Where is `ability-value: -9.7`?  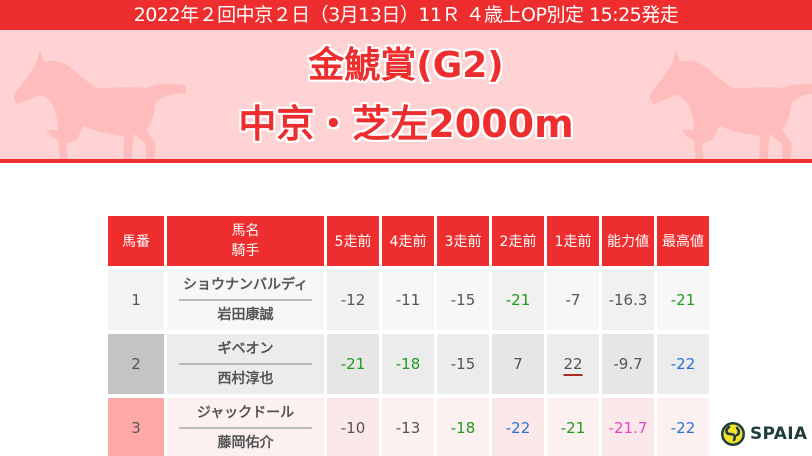 ability-value: -9.7 is located at coordinates (628, 364).